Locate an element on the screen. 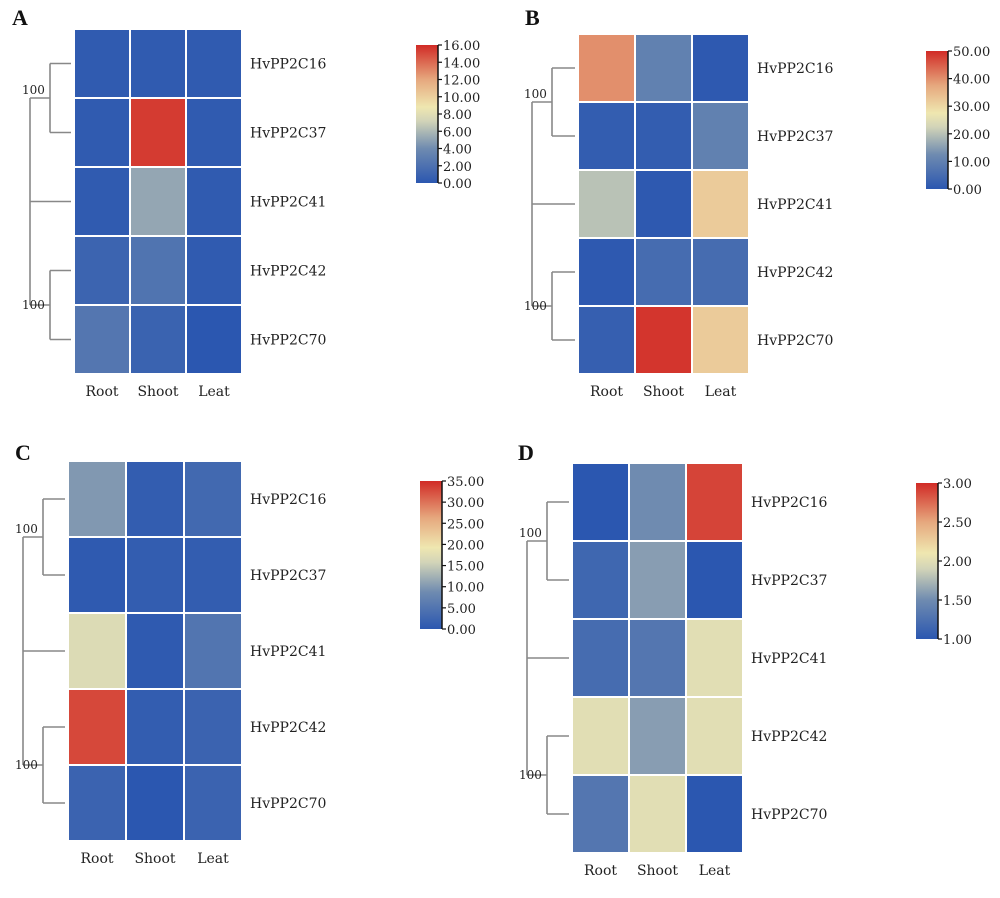 Image resolution: width=1000 pixels, height=898 pixels. colorbar-tick-label: 40.00 is located at coordinates (971, 80).